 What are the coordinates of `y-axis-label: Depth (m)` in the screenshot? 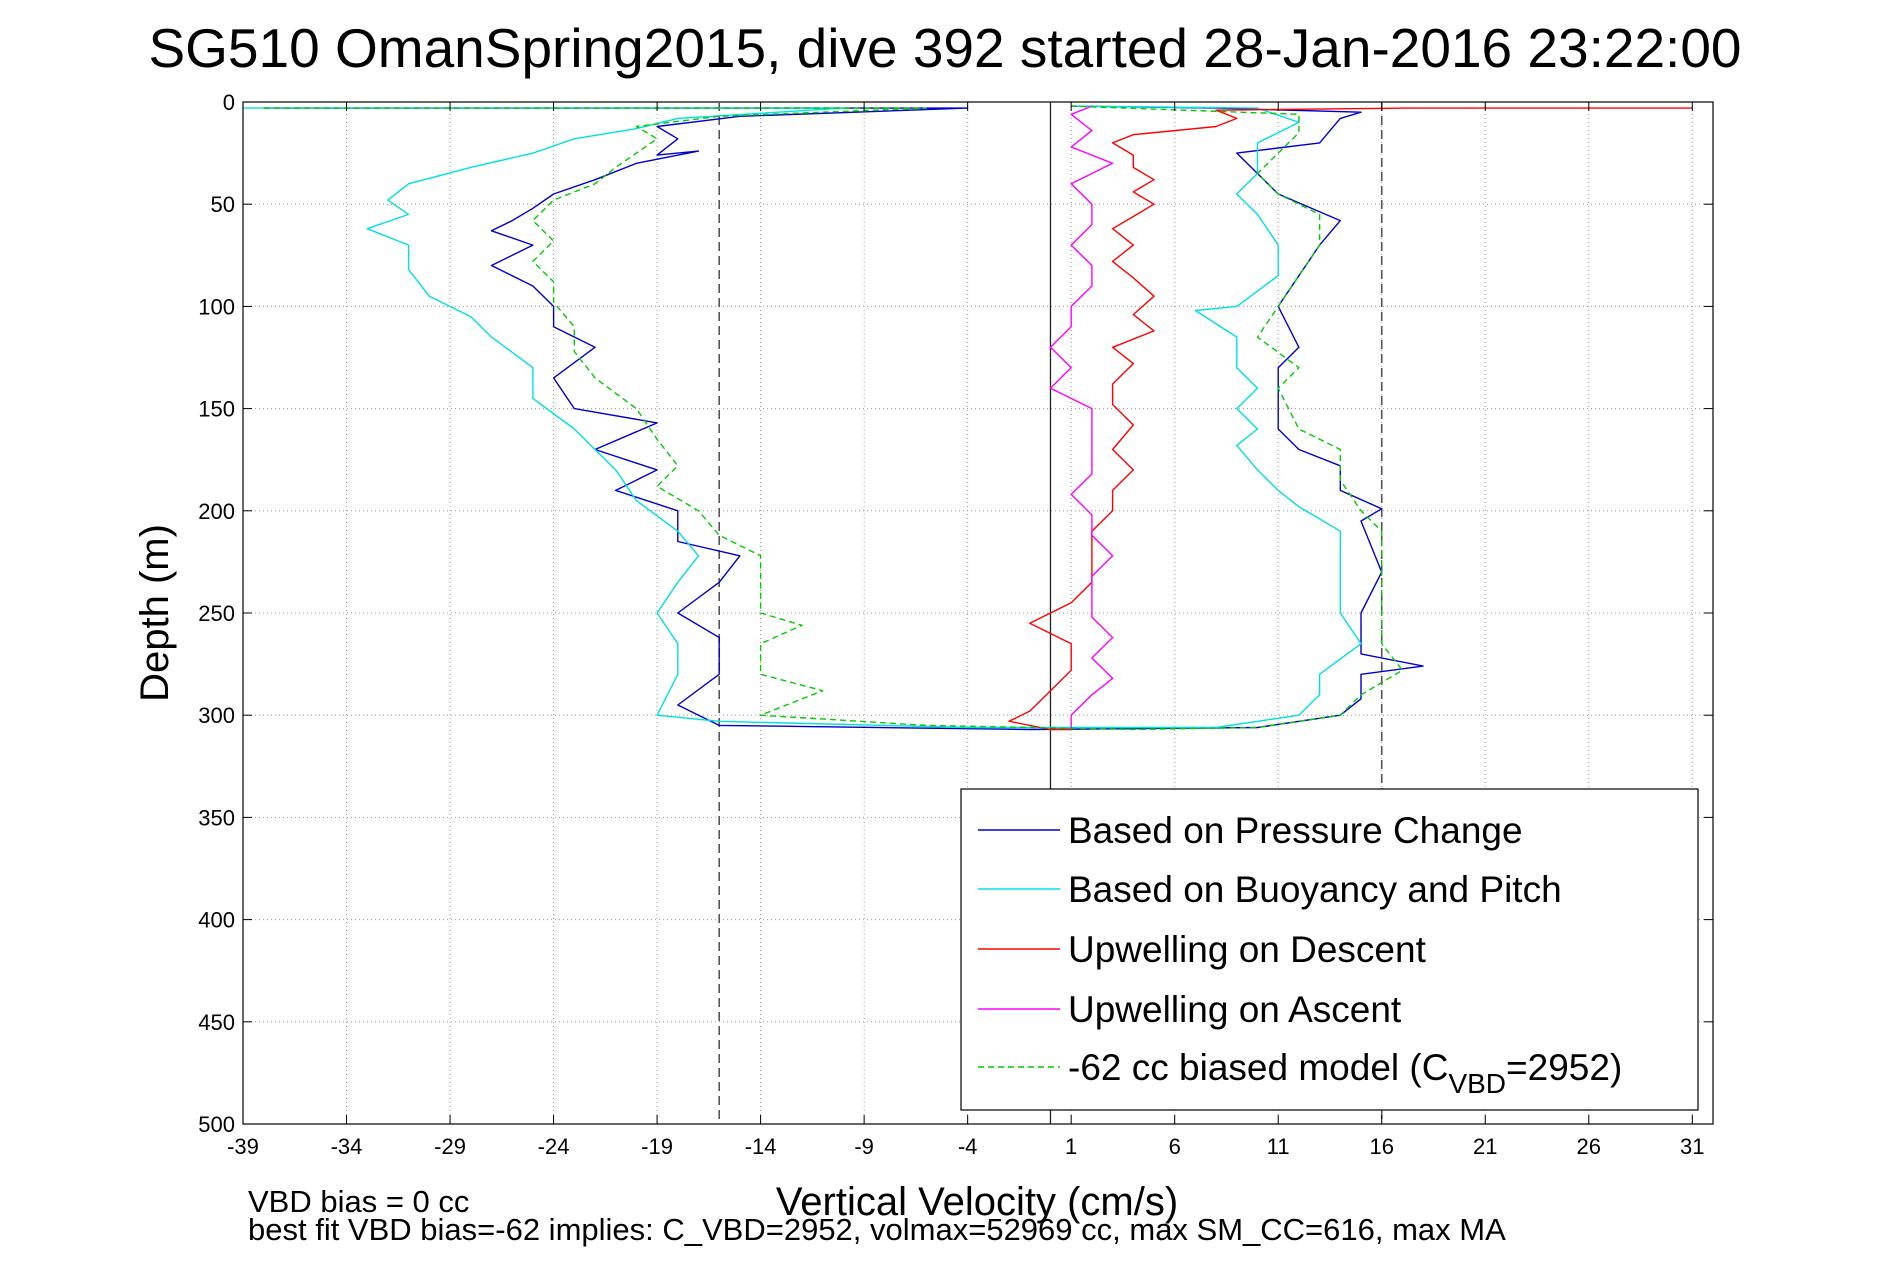 It's located at (155, 613).